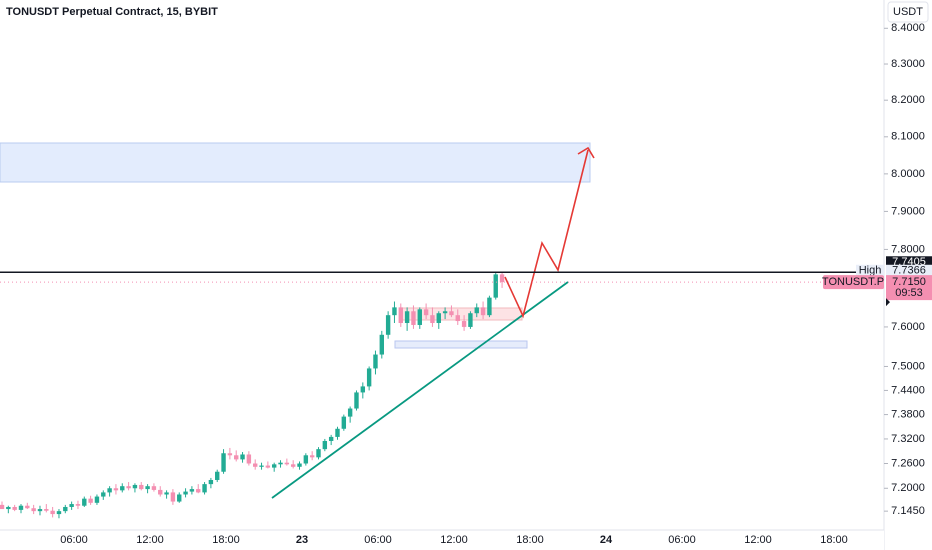 The image size is (932, 550). What do you see at coordinates (461, 344) in the screenshot?
I see `support-box` at bounding box center [461, 344].